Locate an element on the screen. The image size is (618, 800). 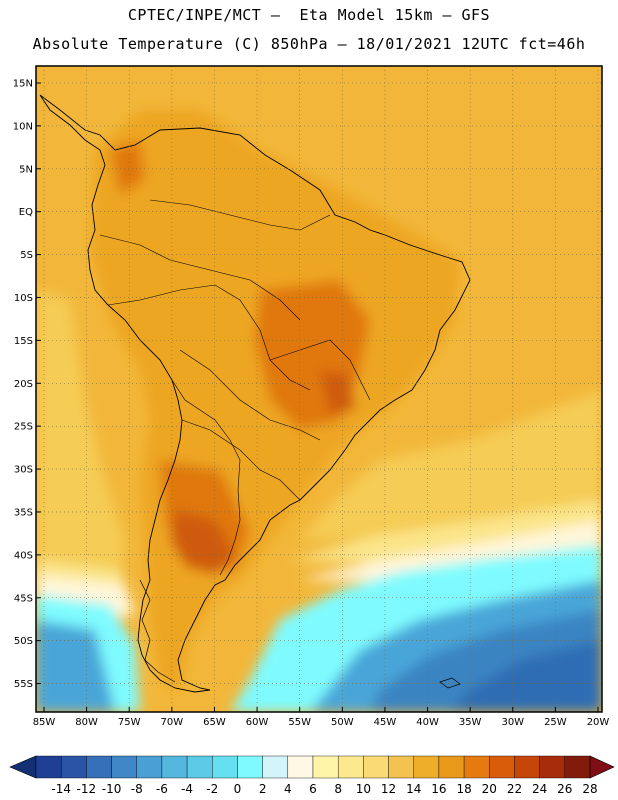
field-coldest-core is located at coordinates (526, 676).